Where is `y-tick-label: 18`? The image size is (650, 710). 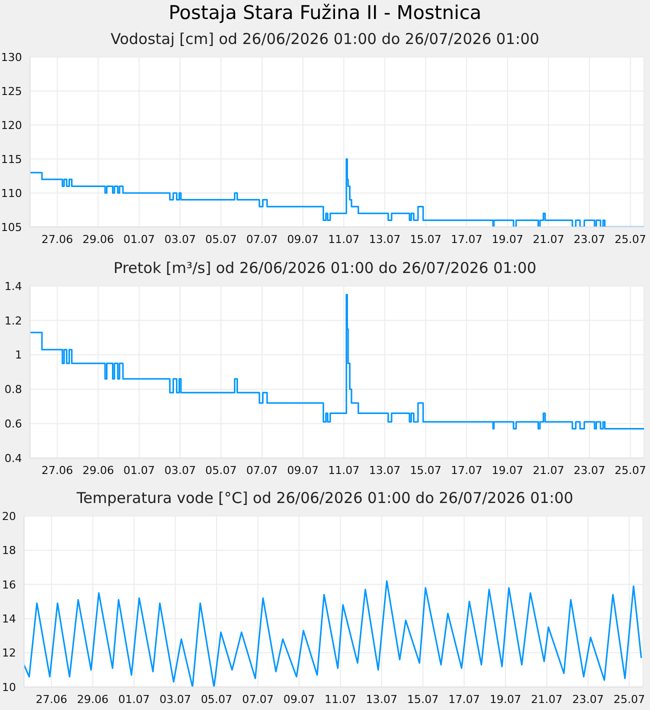 y-tick-label: 18 is located at coordinates (9, 551).